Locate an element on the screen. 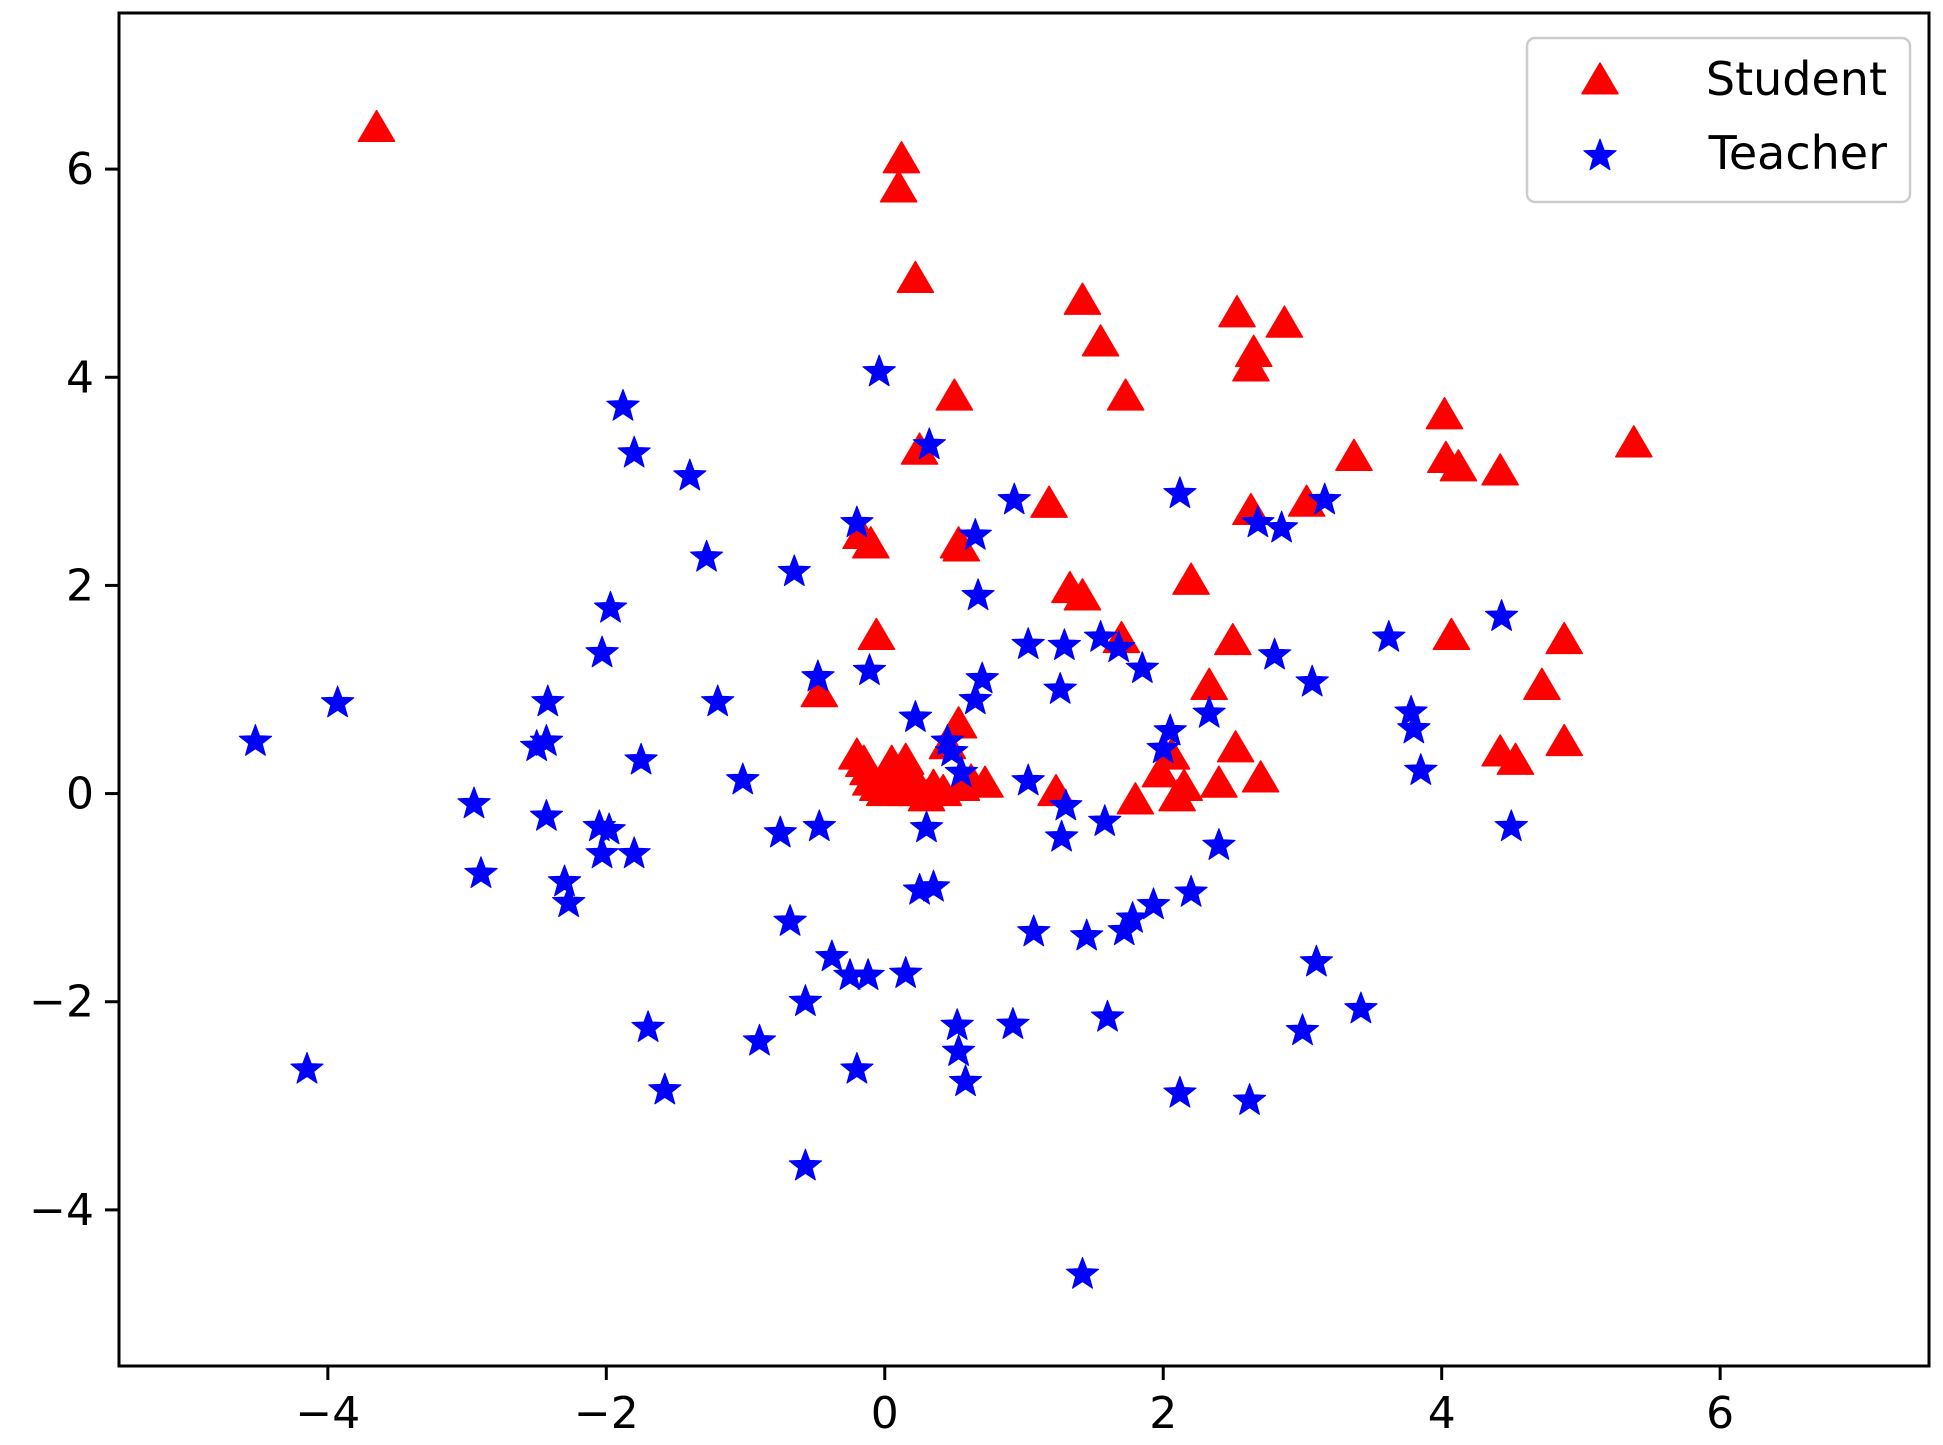 This screenshot has height=1445, width=1943. legend-entries: Student Teacher is located at coordinates (1734, 116).